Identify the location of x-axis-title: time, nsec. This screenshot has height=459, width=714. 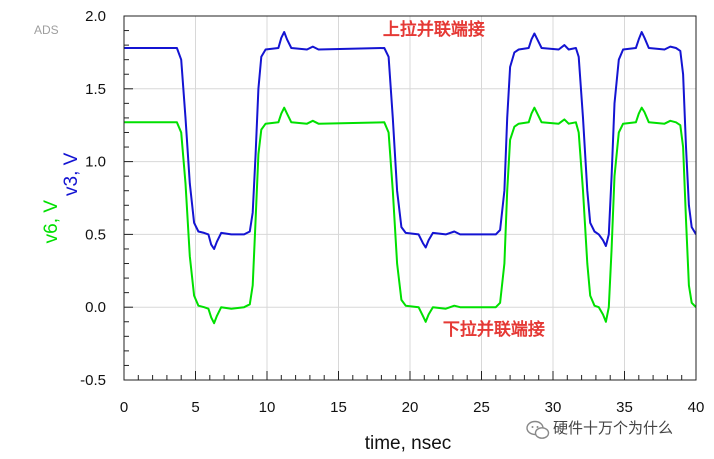
(408, 443).